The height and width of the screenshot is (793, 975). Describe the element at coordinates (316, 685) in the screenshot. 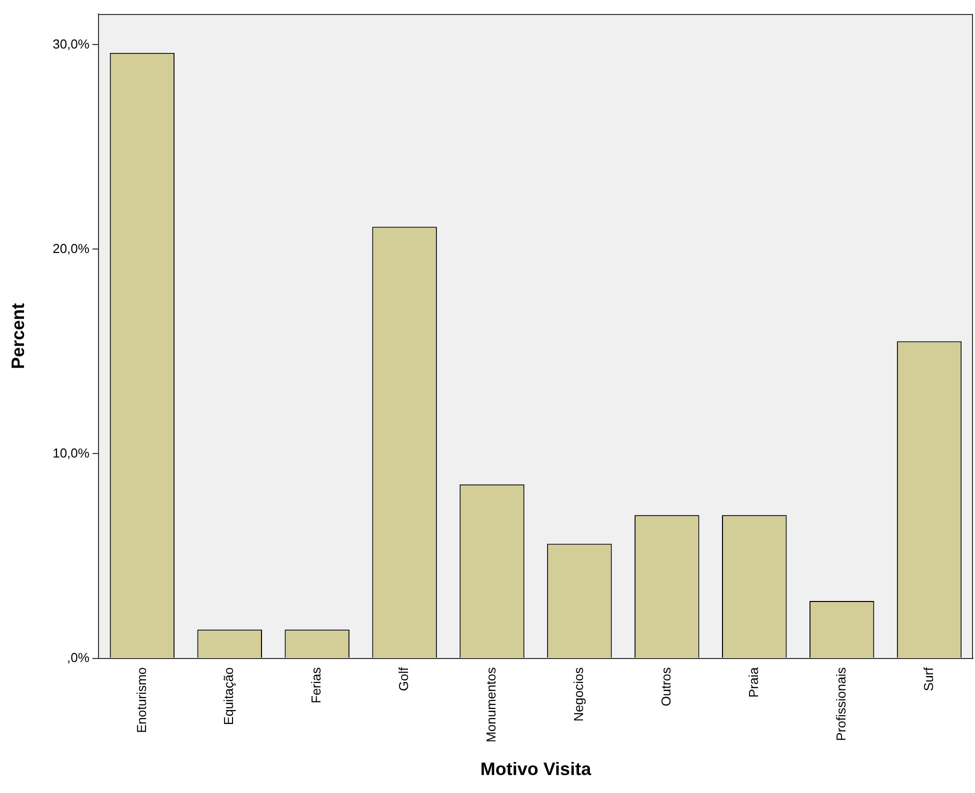

I see `x-tick-label: Ferias` at that location.